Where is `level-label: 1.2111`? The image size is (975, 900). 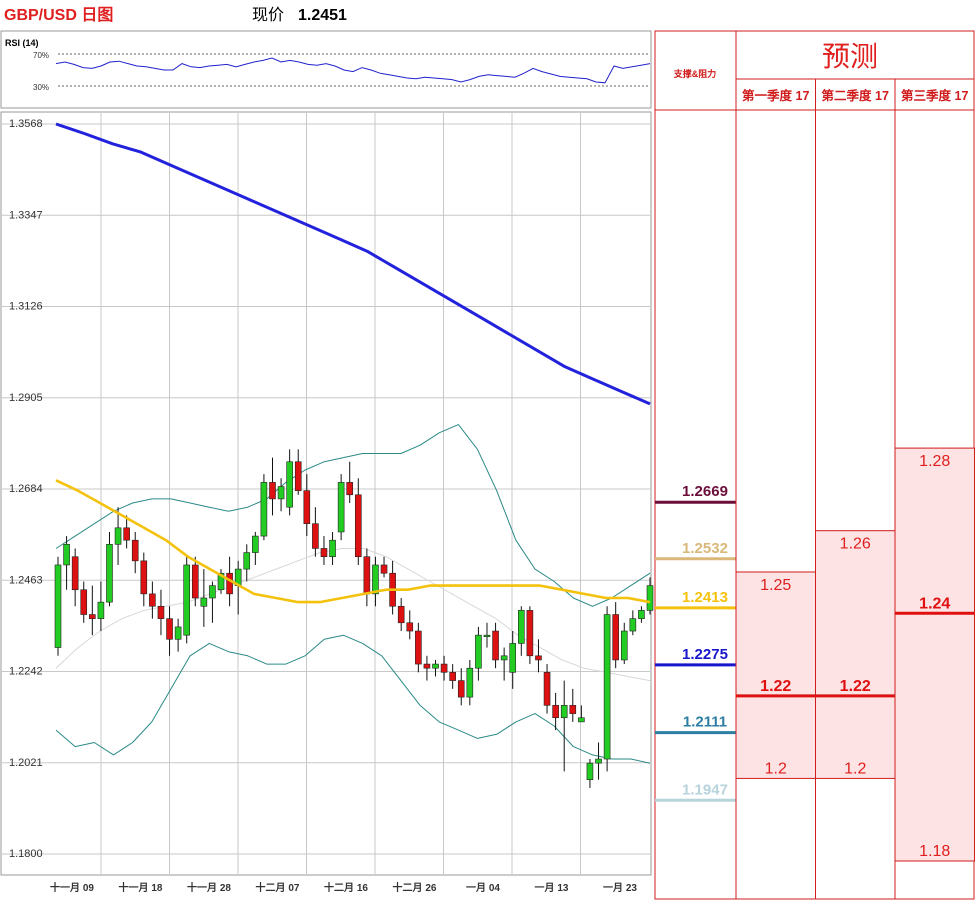
level-label: 1.2111 is located at coordinates (705, 722).